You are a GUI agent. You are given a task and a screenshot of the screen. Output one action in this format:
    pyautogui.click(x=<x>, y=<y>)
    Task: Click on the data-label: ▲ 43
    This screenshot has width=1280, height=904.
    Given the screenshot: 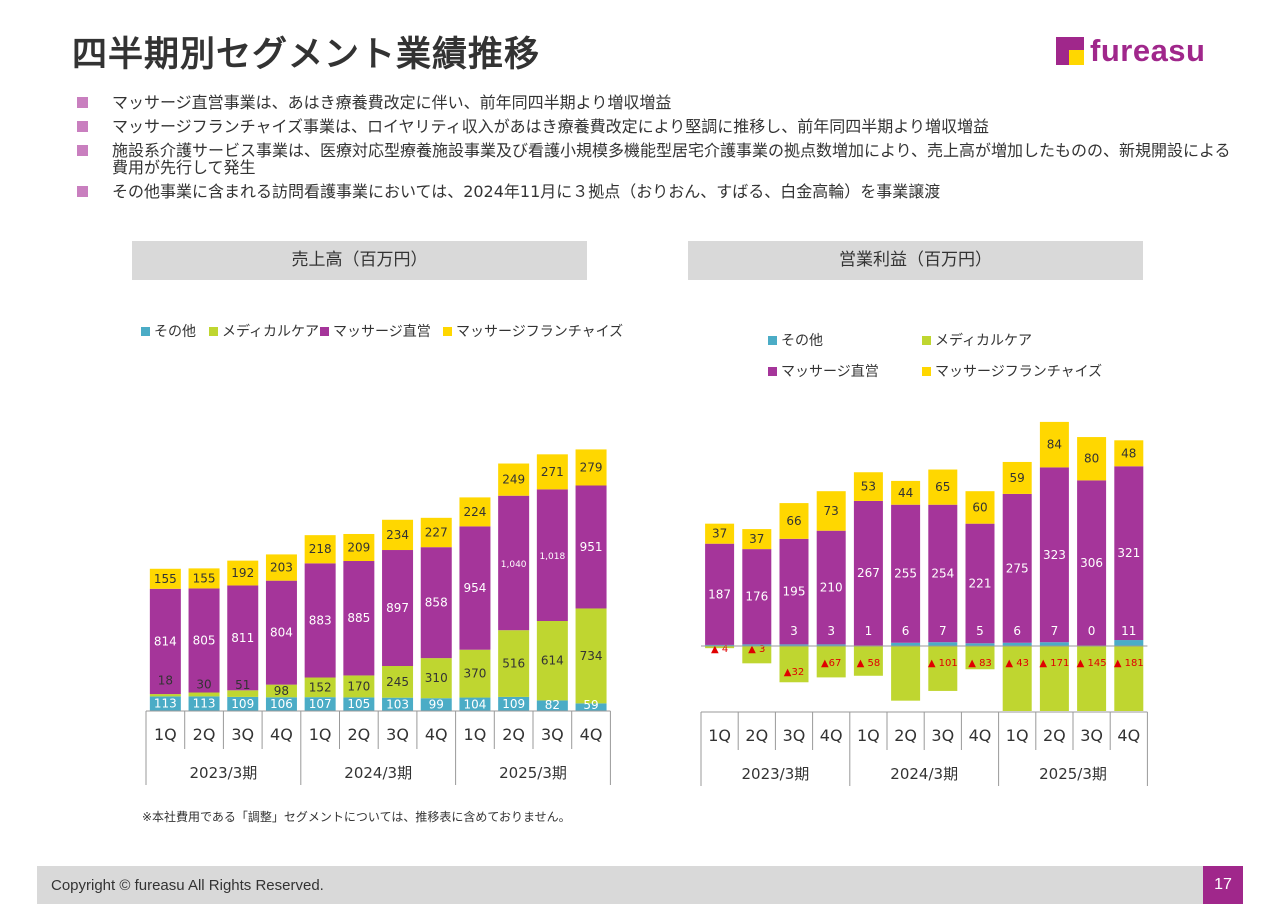 What is the action you would take?
    pyautogui.click(x=1017, y=663)
    